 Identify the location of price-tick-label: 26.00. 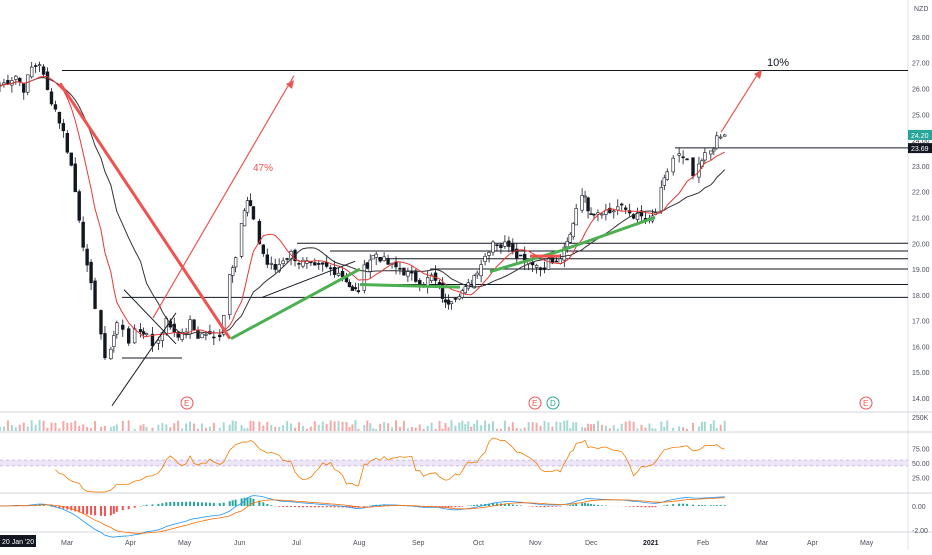
(921, 90).